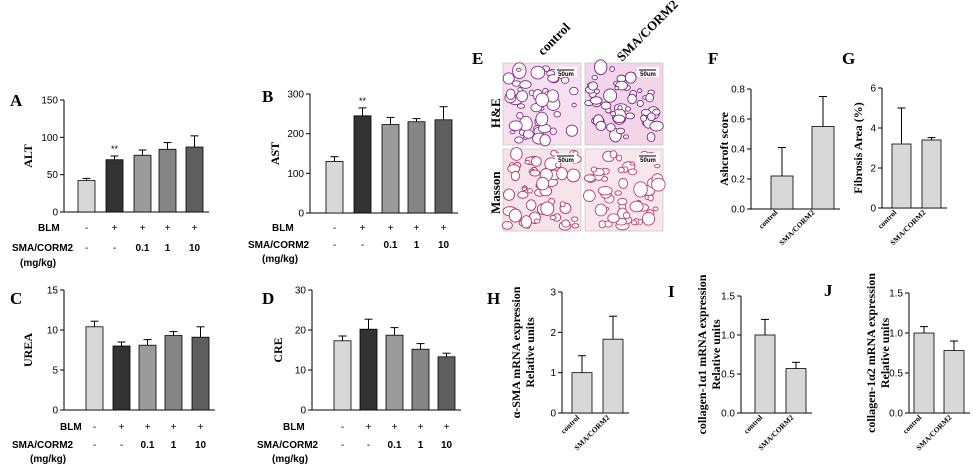 The height and width of the screenshot is (471, 980). I want to click on y-tick-label: 4, so click(873, 129).